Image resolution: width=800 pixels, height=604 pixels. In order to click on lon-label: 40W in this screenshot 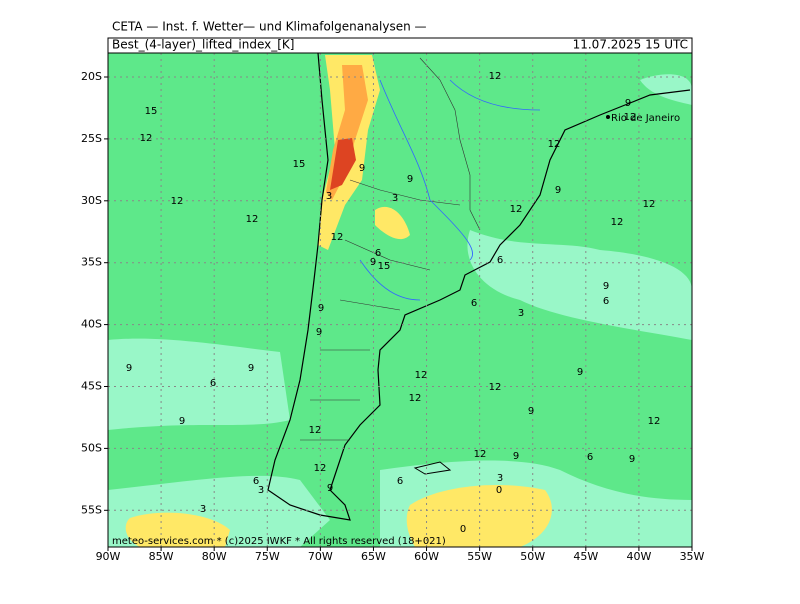, I will do `click(638, 556)`.